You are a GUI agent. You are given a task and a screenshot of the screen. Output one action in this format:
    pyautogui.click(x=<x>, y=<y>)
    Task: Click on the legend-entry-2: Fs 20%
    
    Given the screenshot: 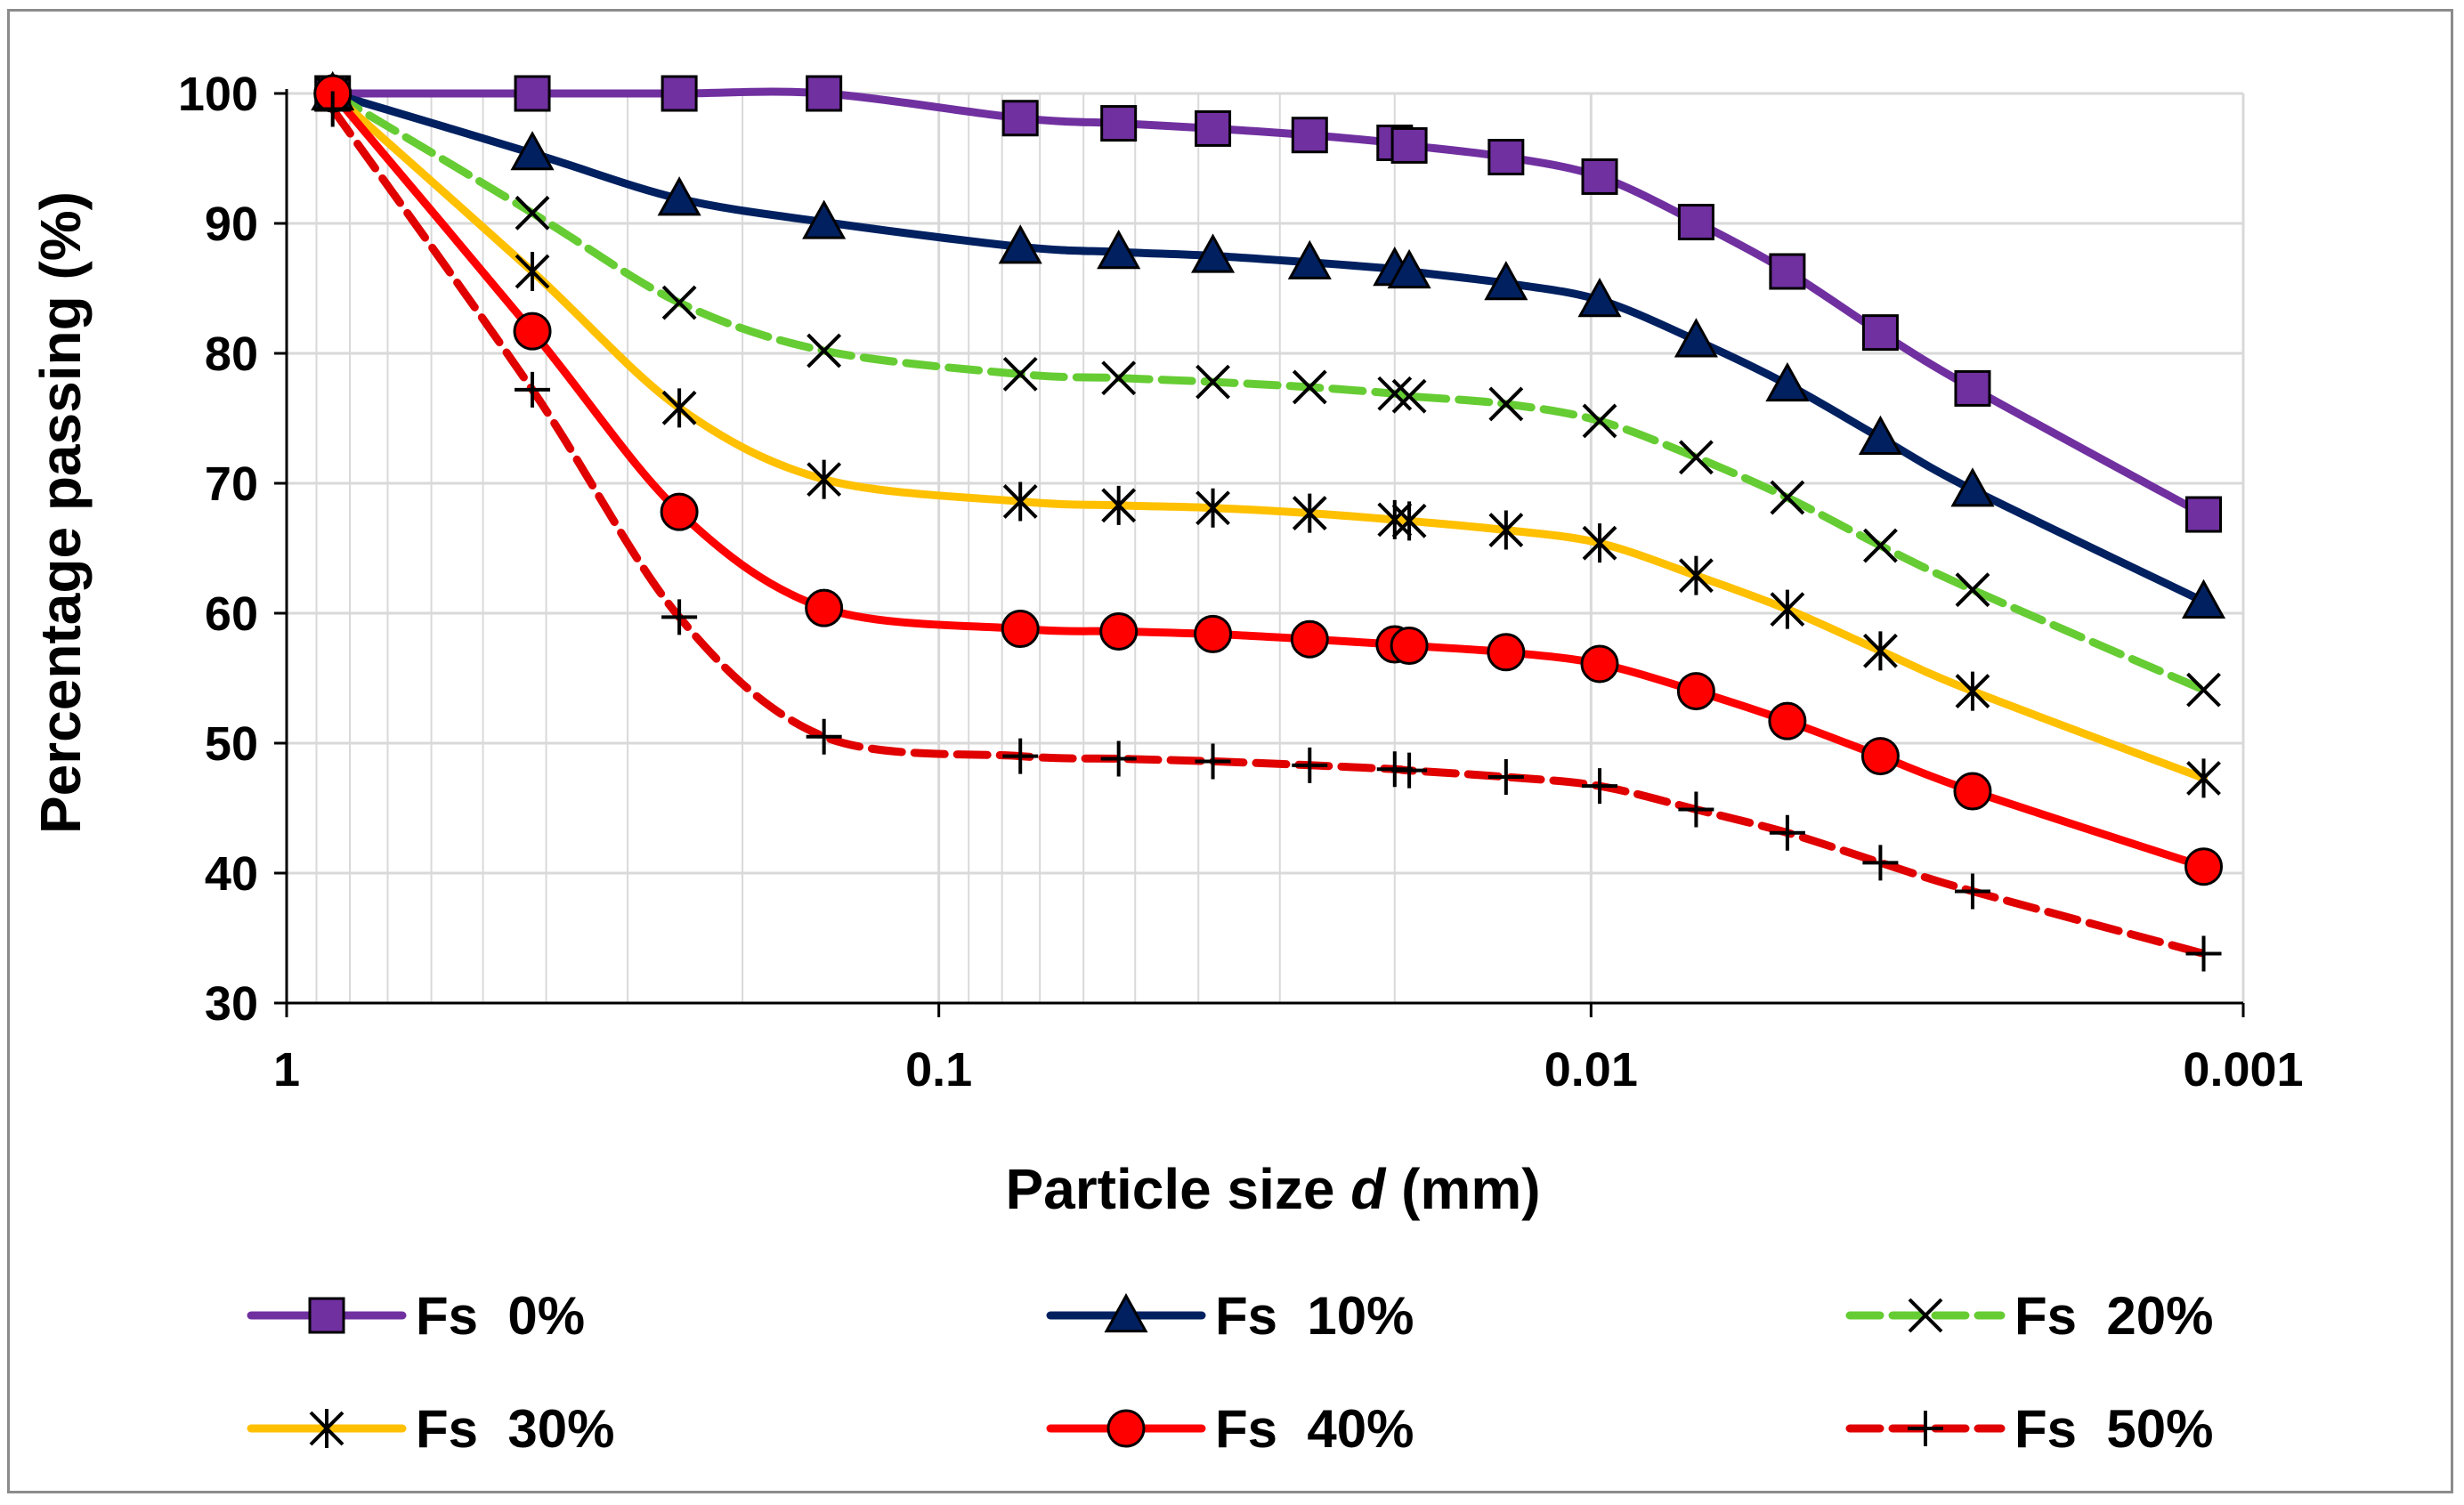 What is the action you would take?
    pyautogui.click(x=2029, y=1316)
    